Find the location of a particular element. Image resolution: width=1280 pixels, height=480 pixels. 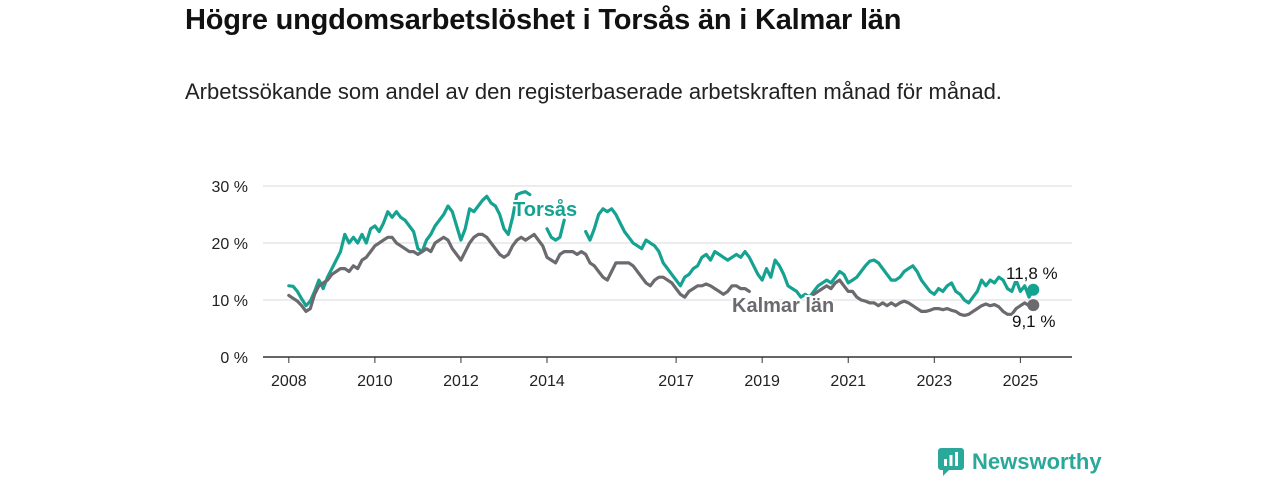

y-axis-ticks: 0 % 10 % 20 % 30 % is located at coordinates (230, 273).